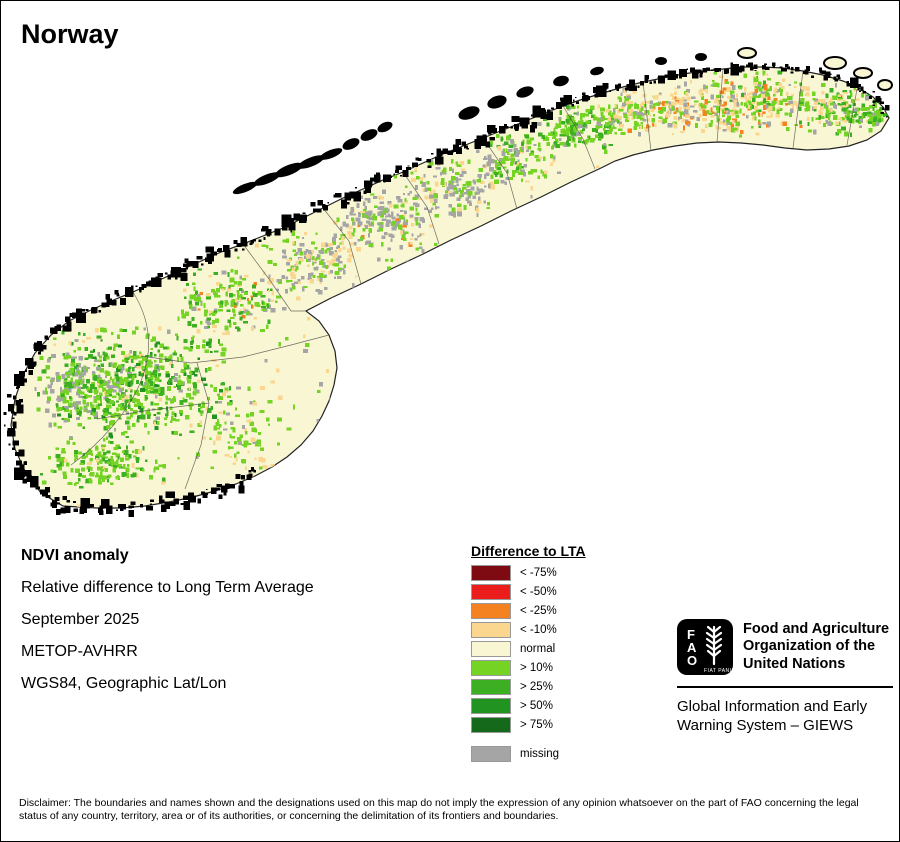 This screenshot has width=900, height=842. What do you see at coordinates (538, 573) in the screenshot?
I see `legend-label: < -75%` at bounding box center [538, 573].